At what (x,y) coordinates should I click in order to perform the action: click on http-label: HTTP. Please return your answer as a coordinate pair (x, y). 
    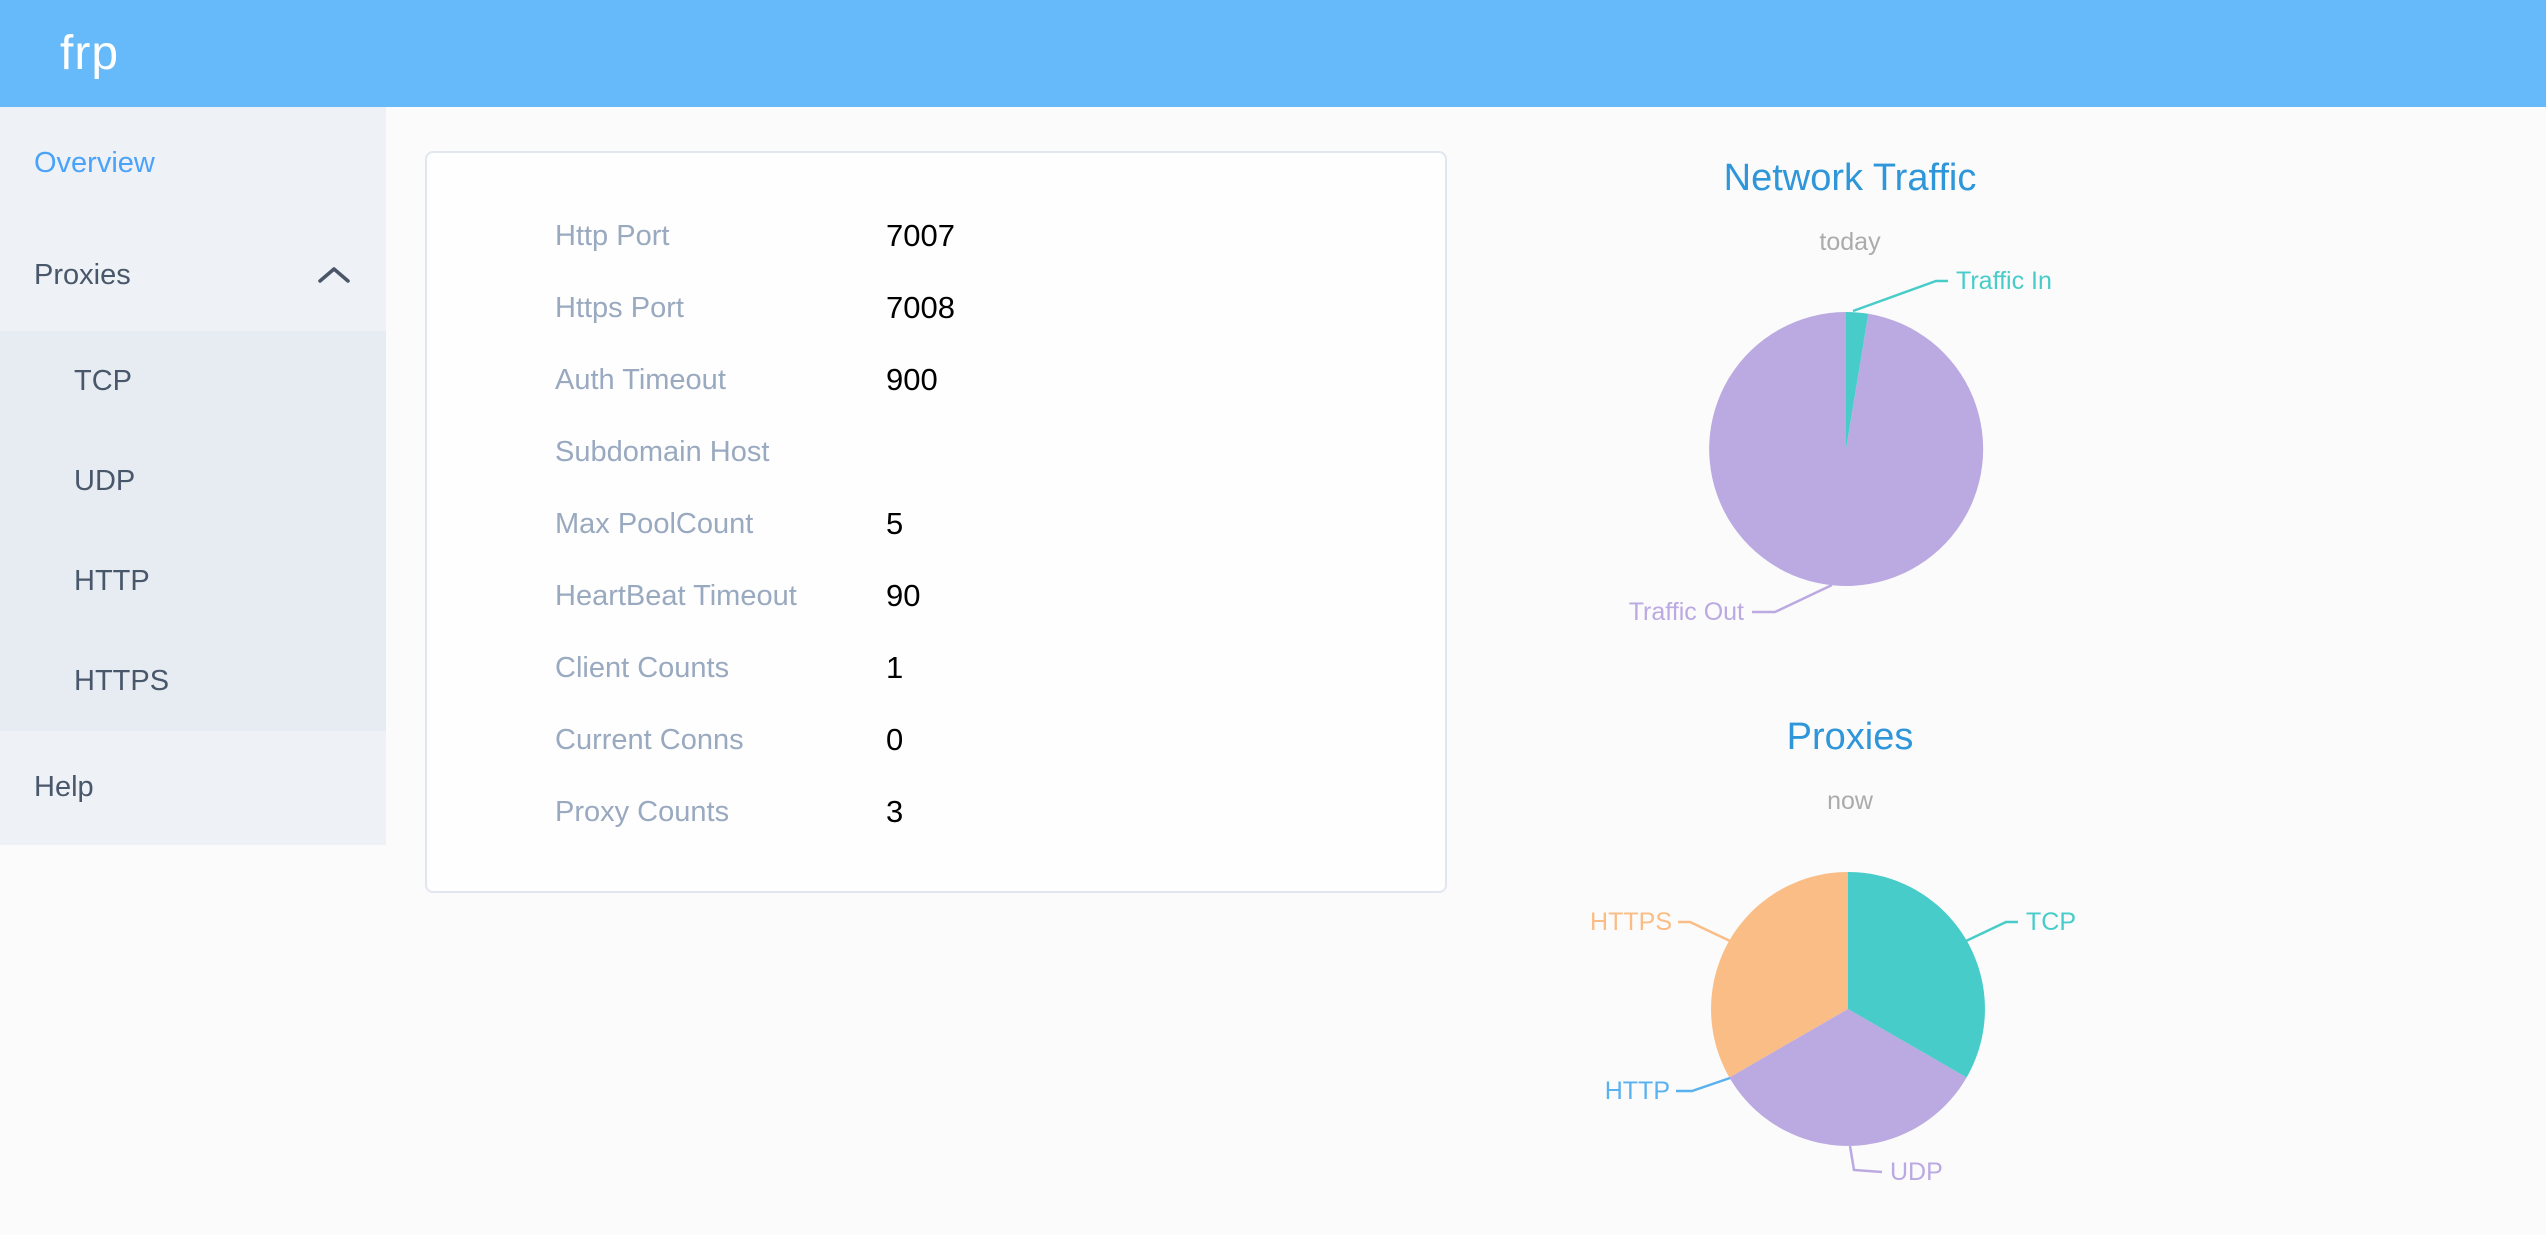
    Looking at the image, I should click on (1637, 1091).